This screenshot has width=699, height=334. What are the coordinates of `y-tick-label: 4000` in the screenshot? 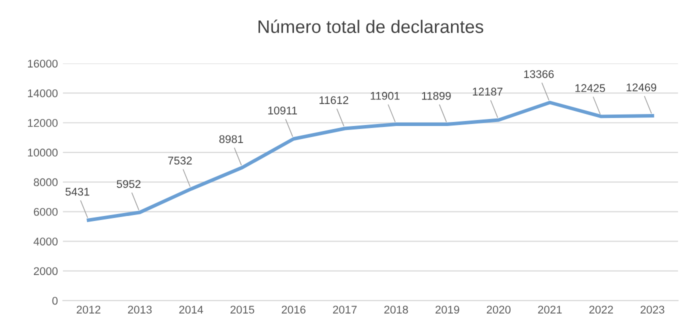 It's located at (46, 242).